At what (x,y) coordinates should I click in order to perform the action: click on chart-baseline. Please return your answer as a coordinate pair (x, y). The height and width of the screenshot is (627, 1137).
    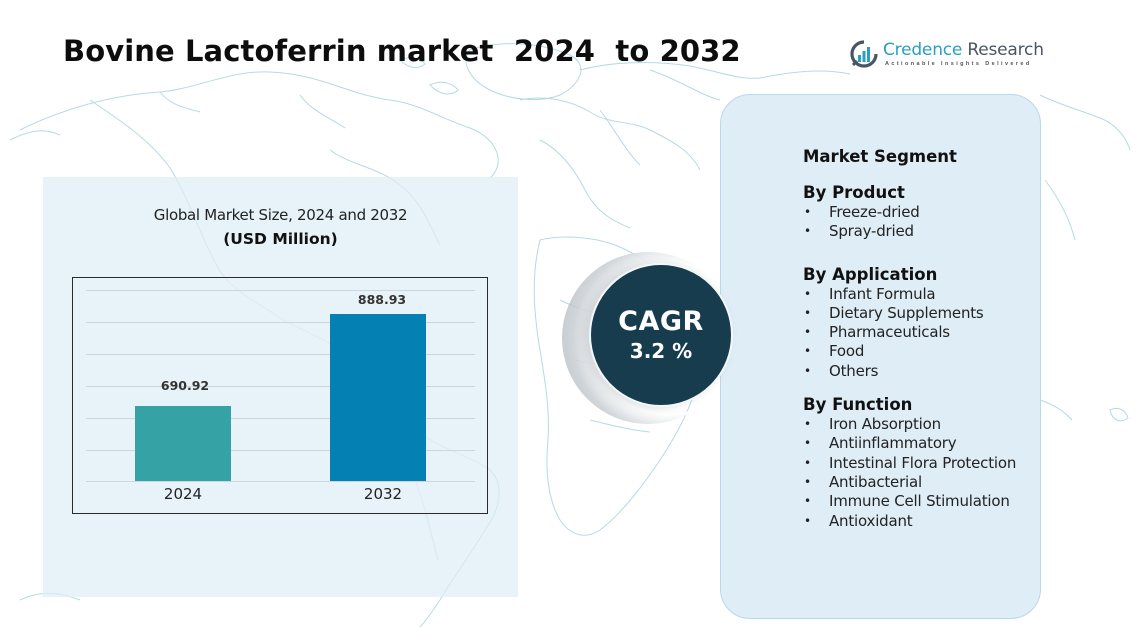
    Looking at the image, I should click on (280, 481).